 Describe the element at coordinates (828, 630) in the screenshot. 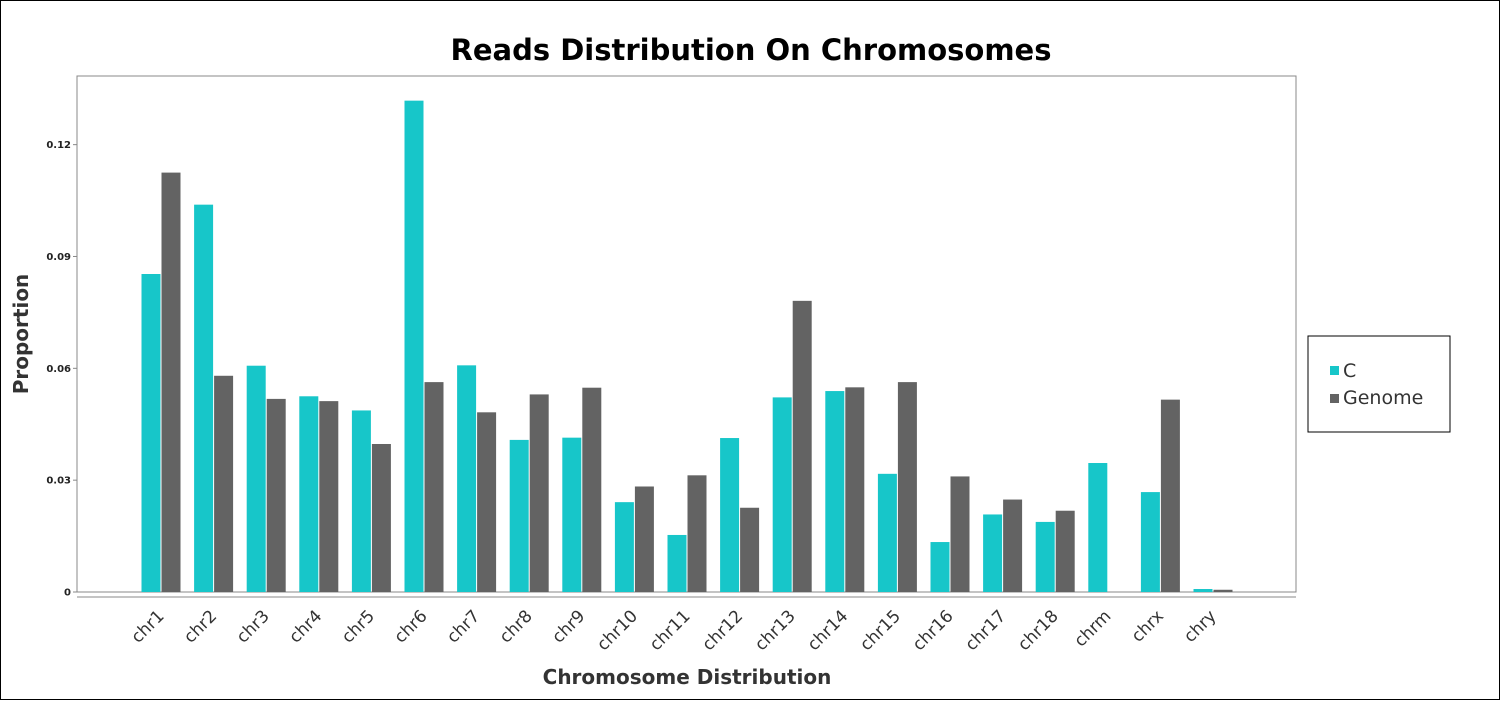

I see `x-tick-label-chr14: chr14` at that location.